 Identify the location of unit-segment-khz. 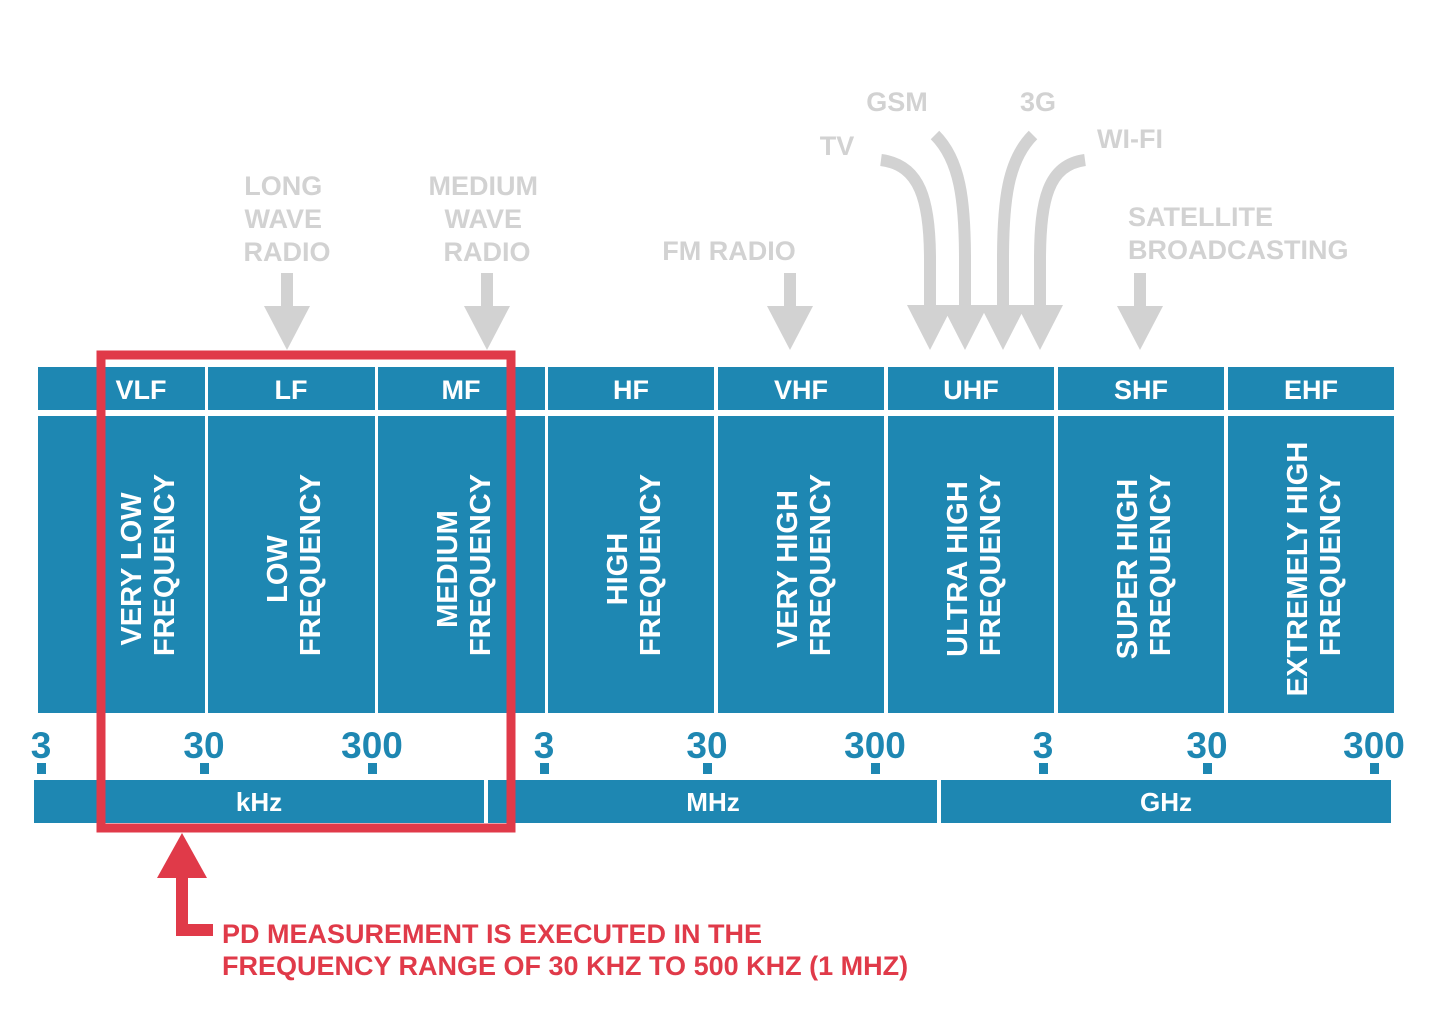
(259, 801).